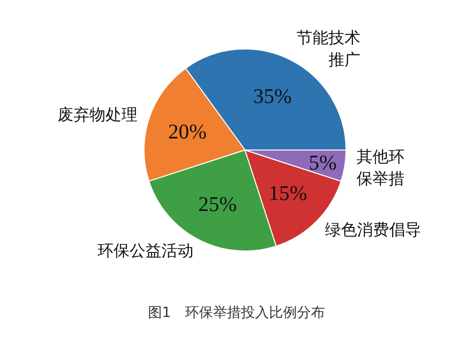 This screenshot has width=473, height=337. I want to click on slice-label: 节能技术推广, so click(328, 49).